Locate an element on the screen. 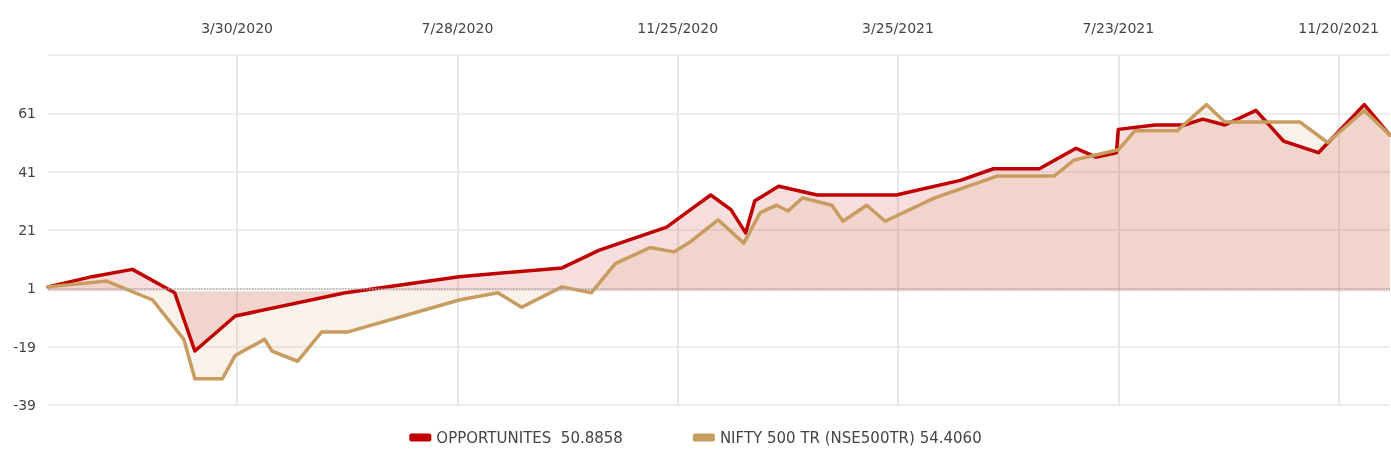  x-tick-label: 7/23/2021 is located at coordinates (1118, 28).